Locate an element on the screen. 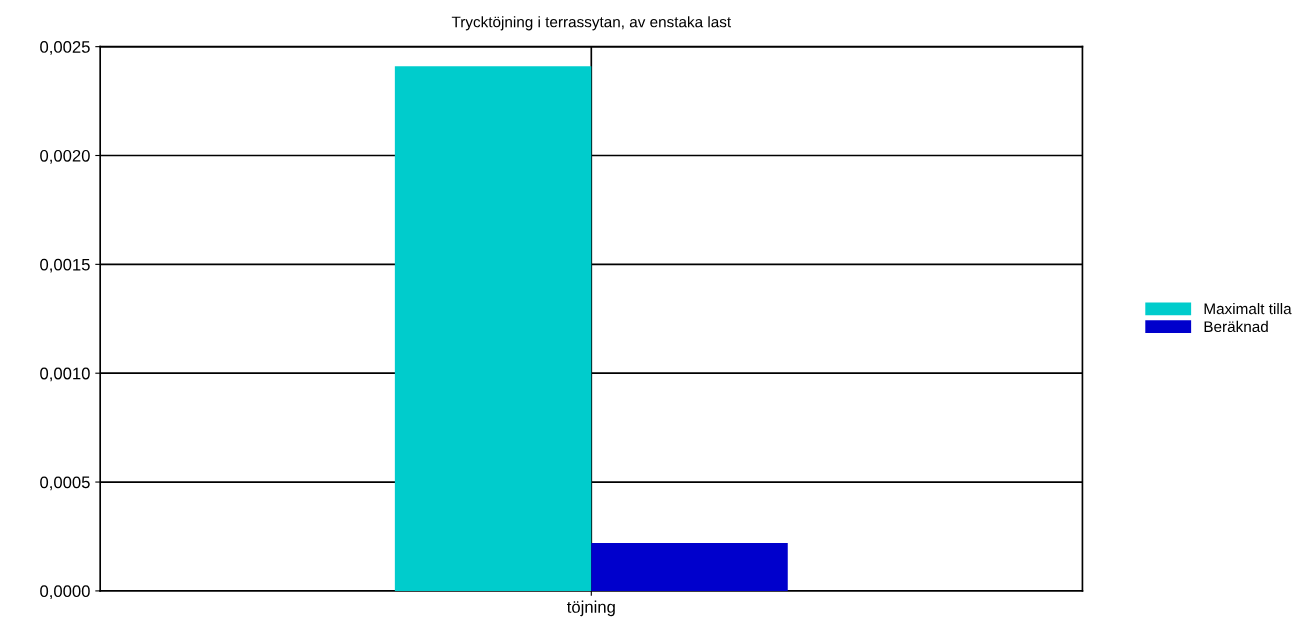 The height and width of the screenshot is (622, 1301). legend-label: Maximalt tilla is located at coordinates (1248, 309).